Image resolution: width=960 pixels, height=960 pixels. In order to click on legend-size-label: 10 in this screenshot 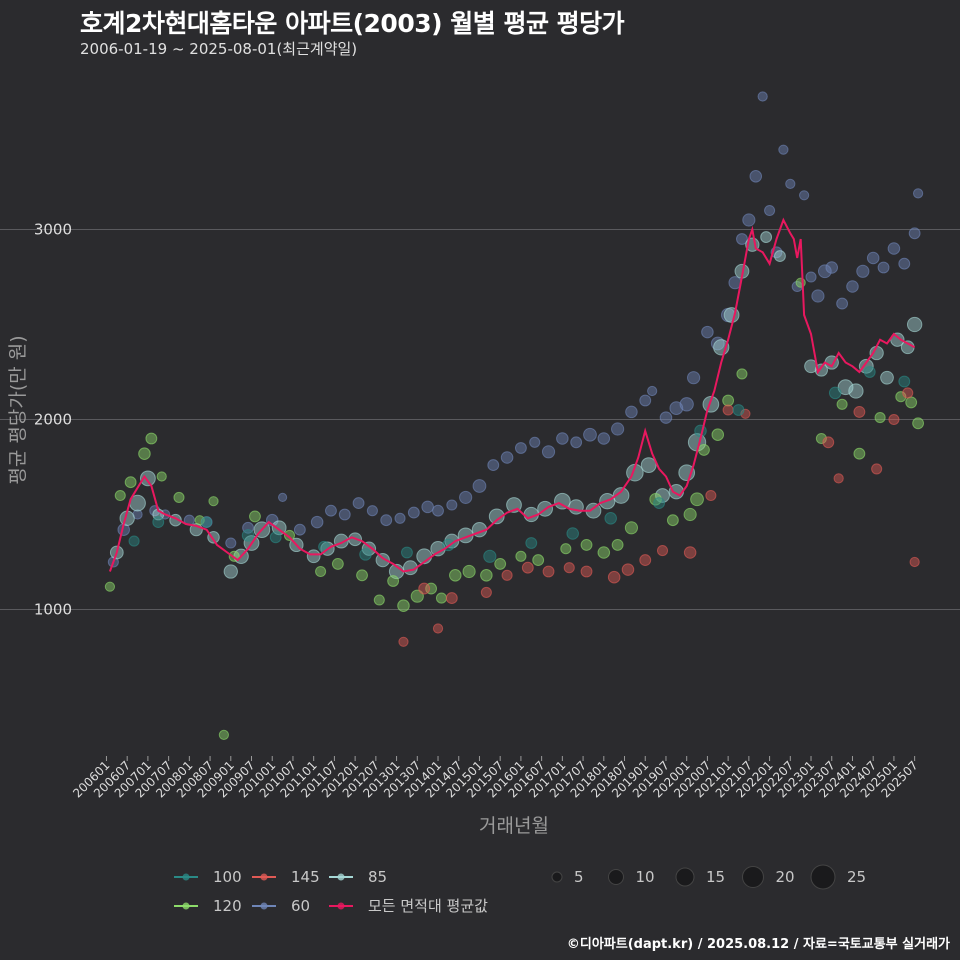, I will do `click(645, 877)`.